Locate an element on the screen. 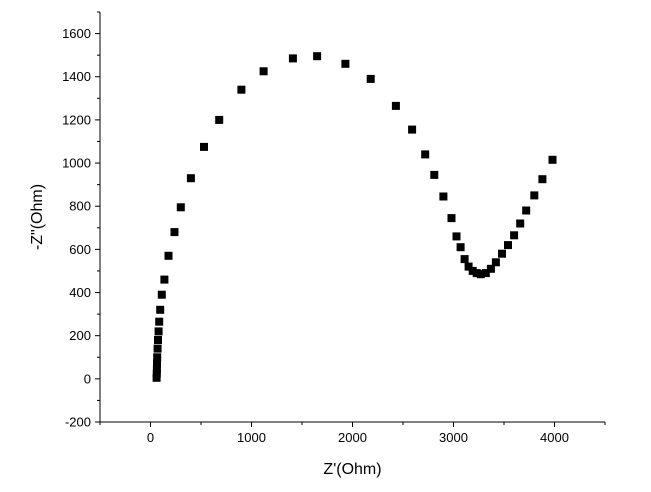 This screenshot has width=651, height=492. y-tick-label: 600 is located at coordinates (80, 249).